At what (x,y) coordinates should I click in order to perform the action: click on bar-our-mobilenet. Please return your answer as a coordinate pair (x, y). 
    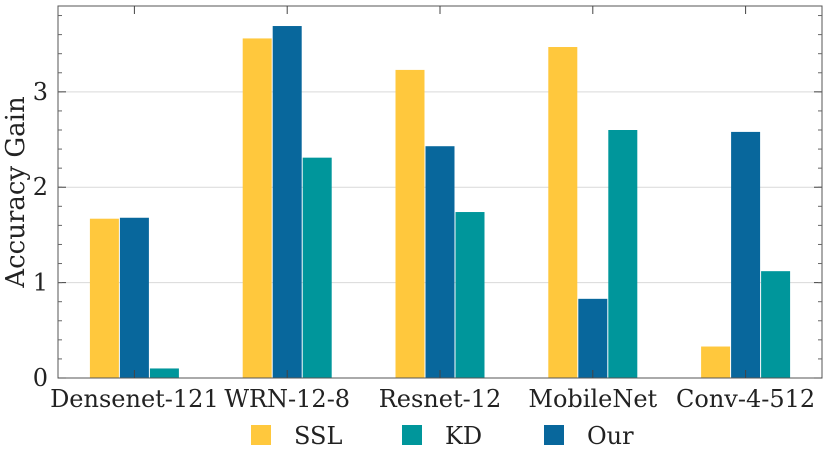
    Looking at the image, I should click on (593, 338).